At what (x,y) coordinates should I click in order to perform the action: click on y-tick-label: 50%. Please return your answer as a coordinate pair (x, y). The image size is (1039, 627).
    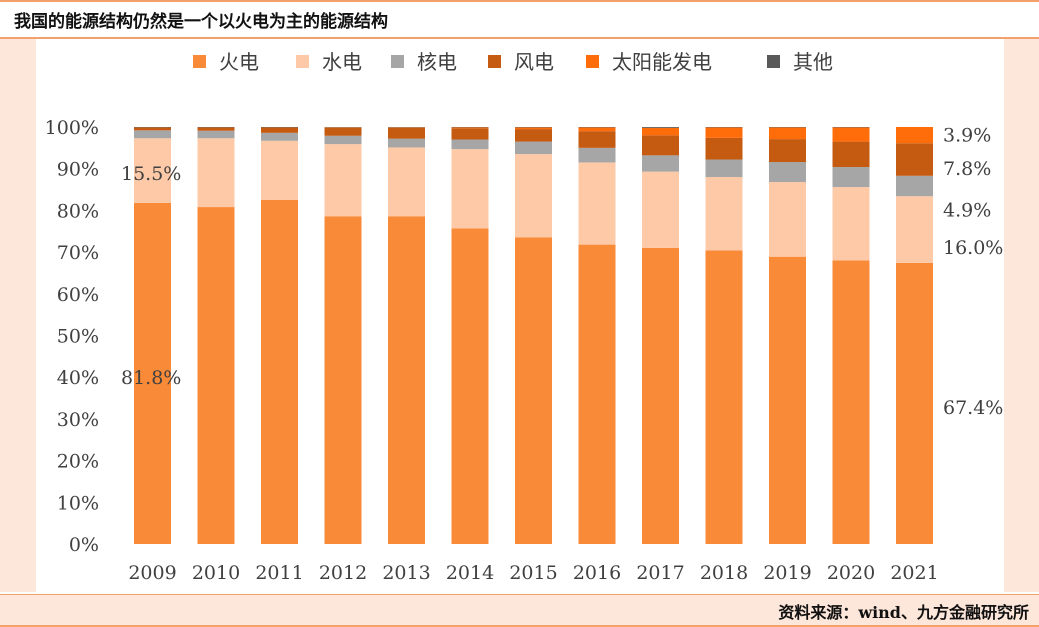
    Looking at the image, I should click on (78, 337).